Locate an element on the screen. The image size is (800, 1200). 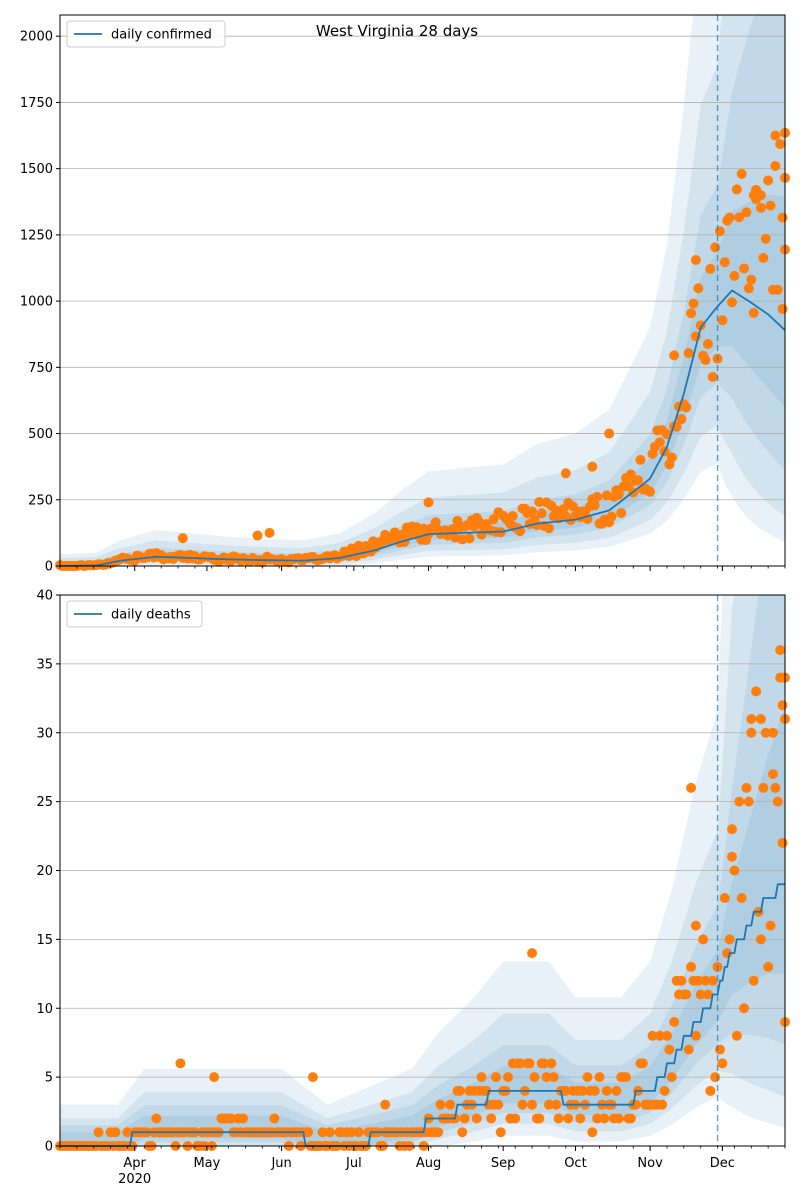
month-tick-label: Oct is located at coordinates (575, 1163).